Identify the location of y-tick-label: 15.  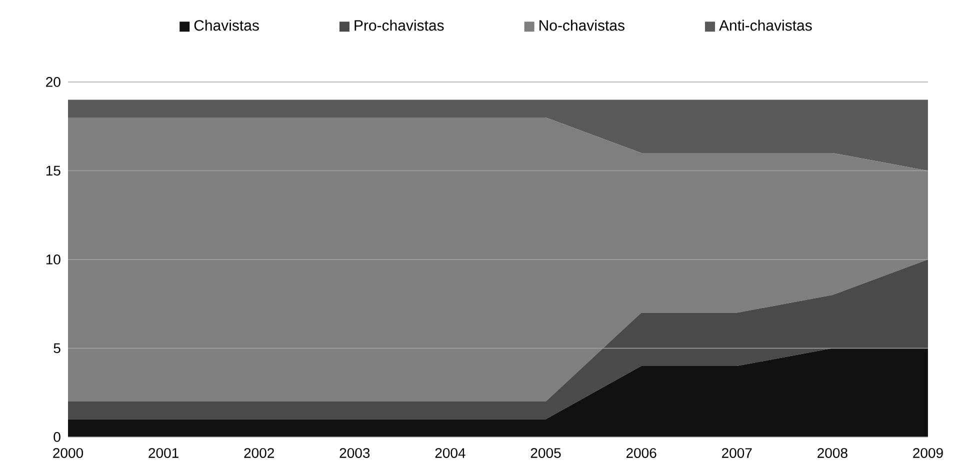
(53, 171).